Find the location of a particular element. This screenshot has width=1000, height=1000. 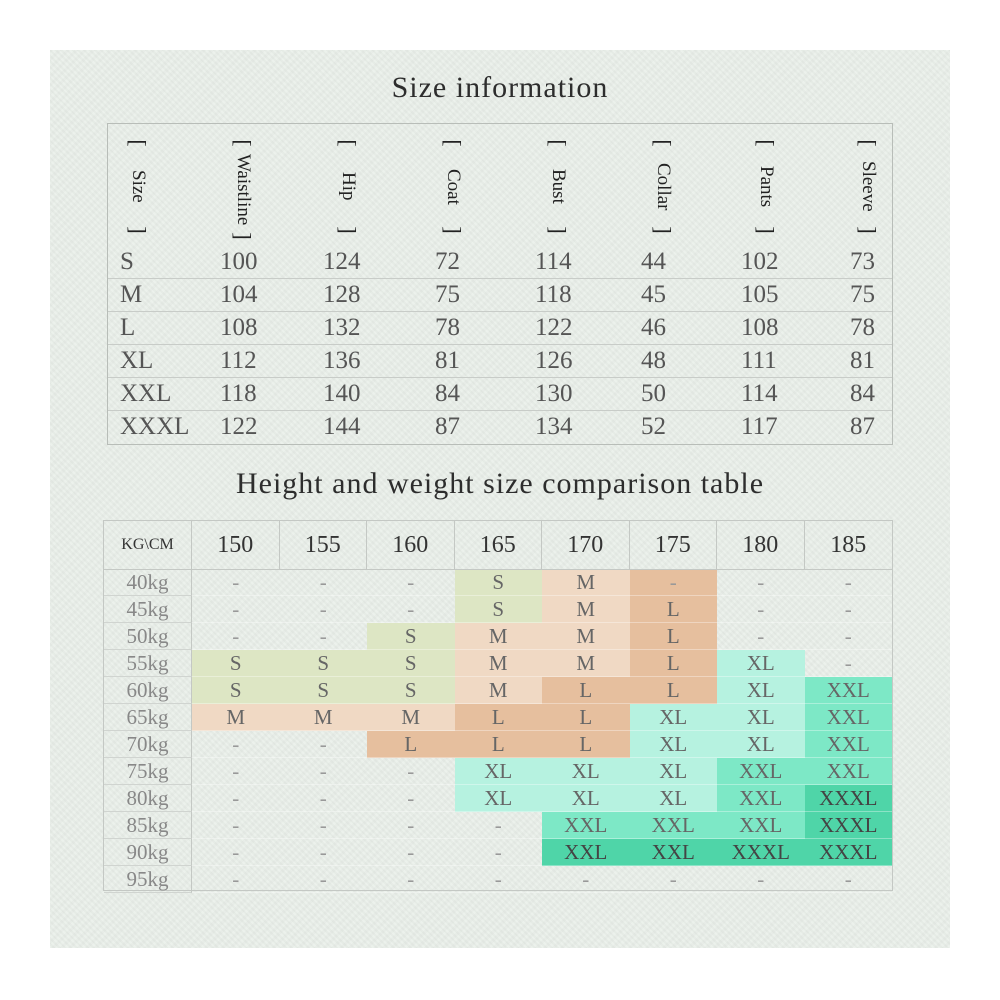

size-cell: 140 is located at coordinates (342, 393).